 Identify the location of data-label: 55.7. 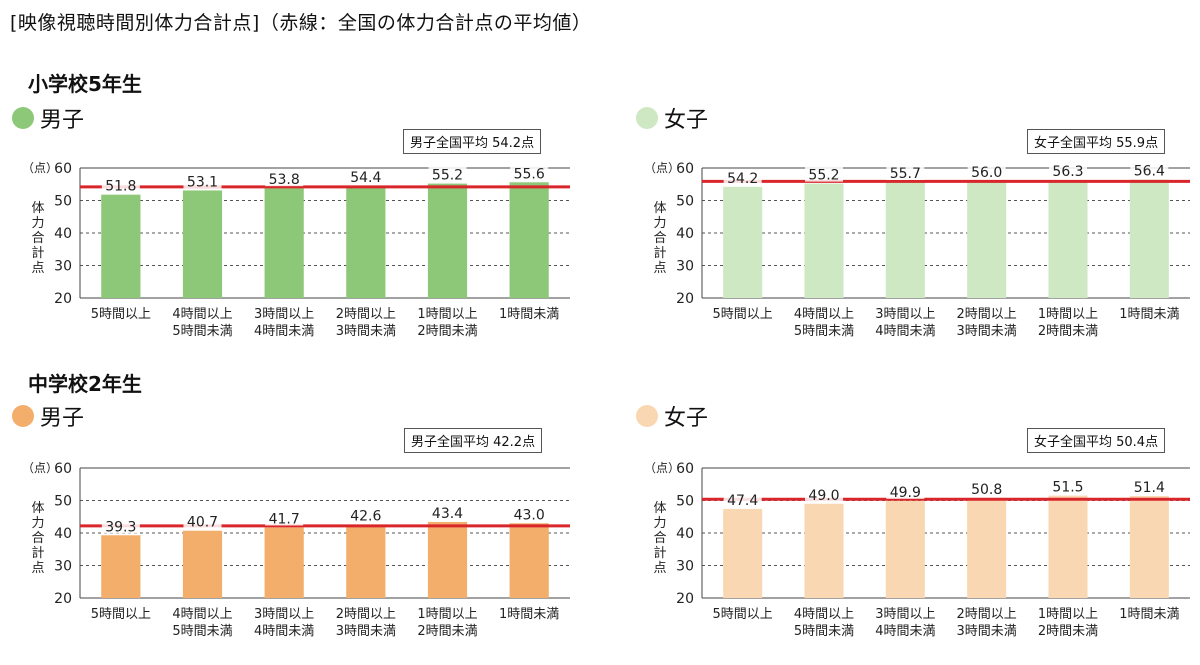
(905, 174).